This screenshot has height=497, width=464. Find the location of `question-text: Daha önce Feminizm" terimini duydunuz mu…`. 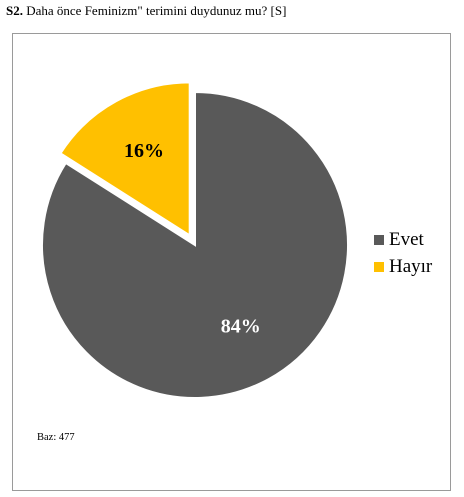

question-text: Daha önce Feminizm" terimini duydunuz mu… is located at coordinates (156, 10).